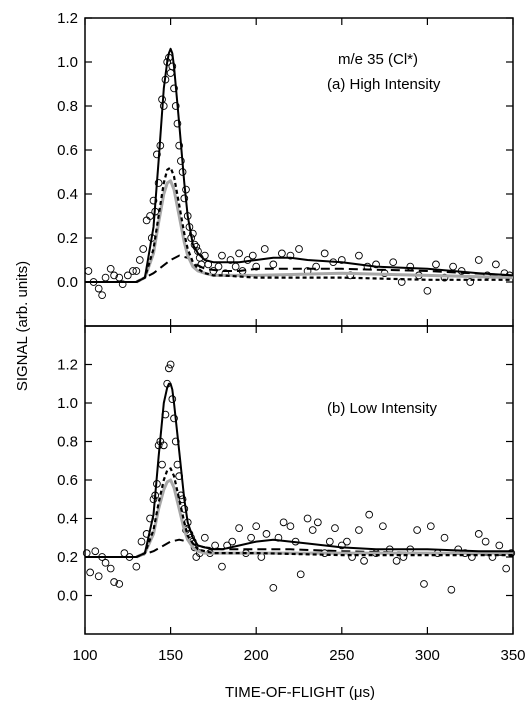 The image size is (527, 707). I want to click on panel-a-ytick-label: 0.2, so click(67, 238).